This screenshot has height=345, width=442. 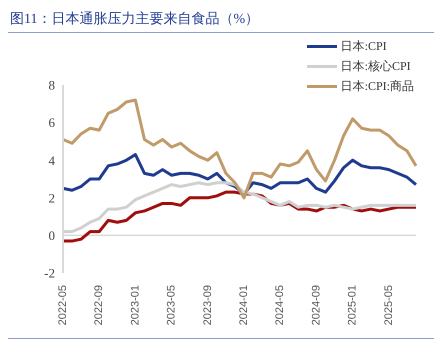 I want to click on x-tick-label: 2022-09, so click(x=99, y=305).